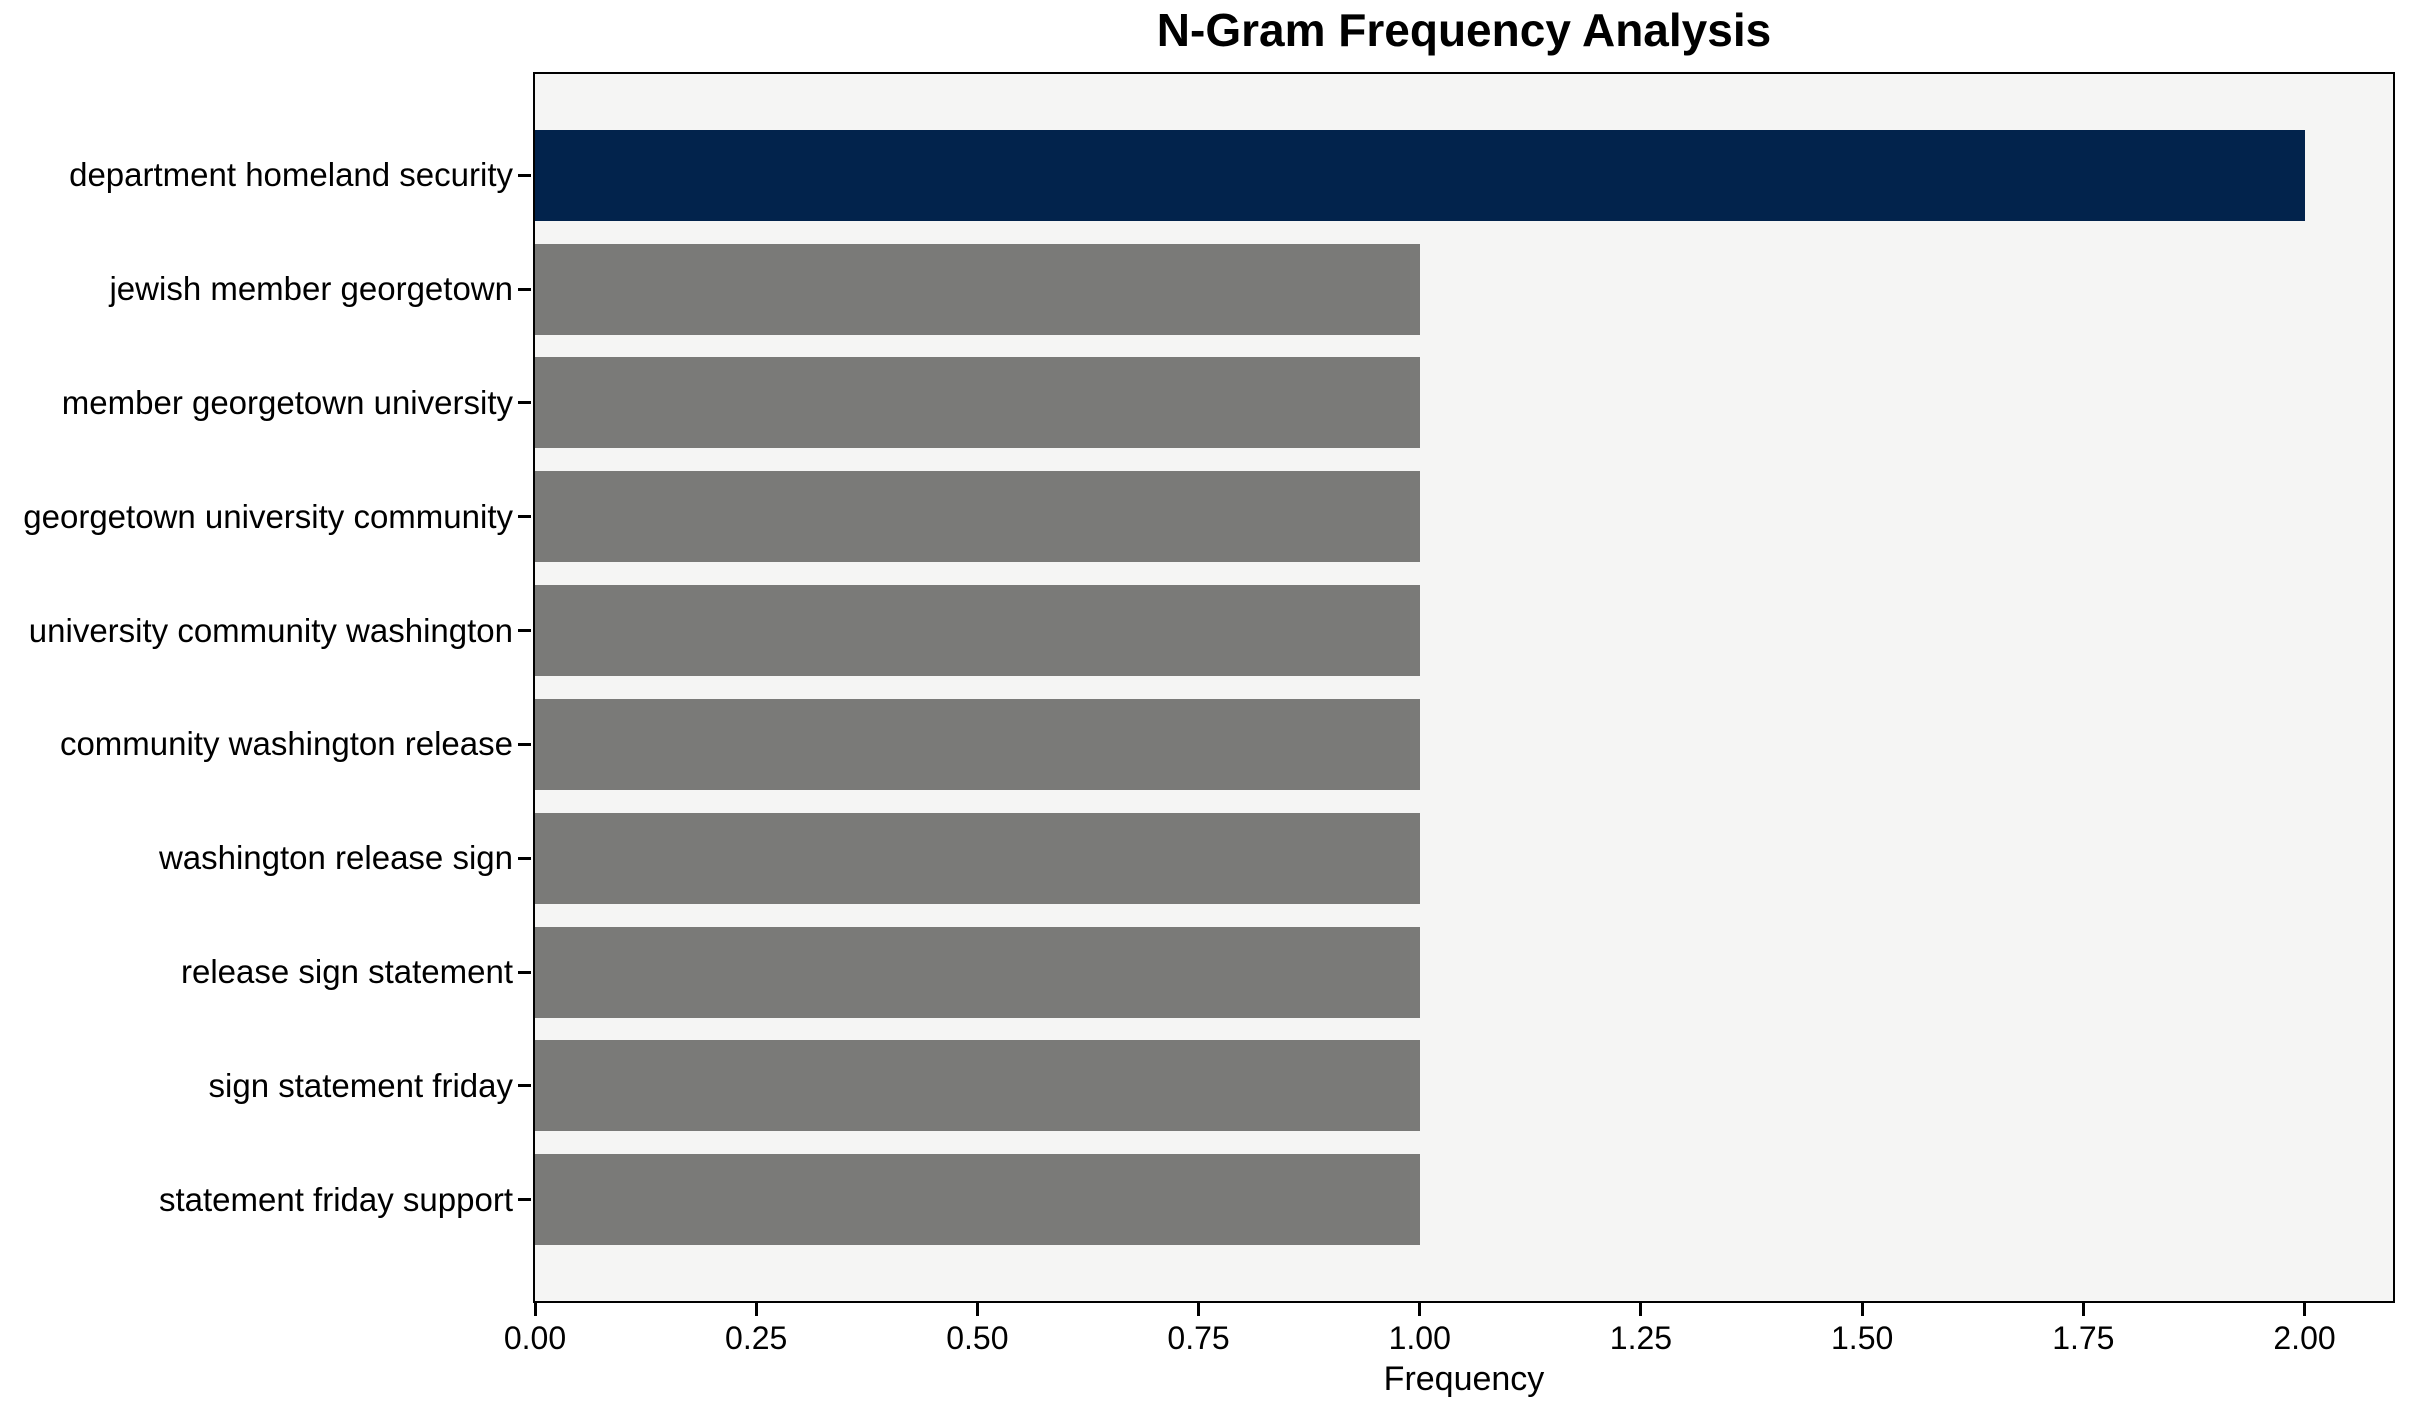  Describe the element at coordinates (270, 630) in the screenshot. I see `y-tick-label: university community washington` at that location.